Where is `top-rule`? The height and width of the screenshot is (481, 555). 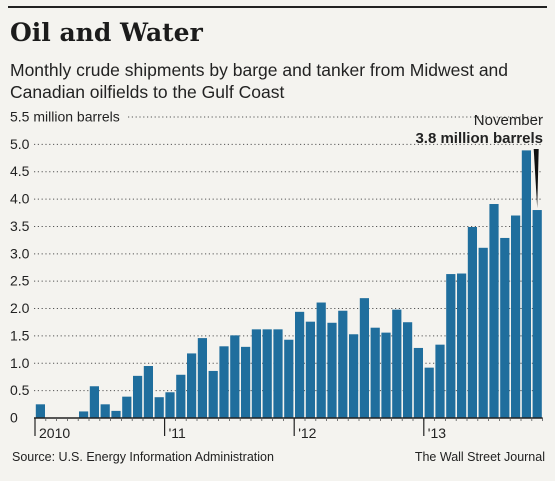 top-rule is located at coordinates (277, 7).